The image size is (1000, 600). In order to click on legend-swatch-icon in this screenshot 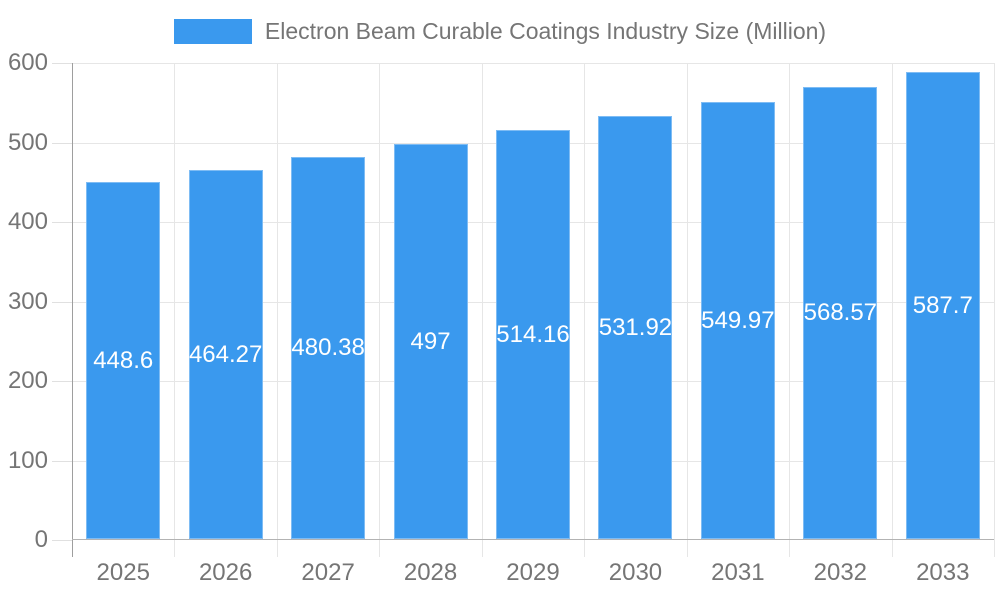, I will do `click(212, 31)`.